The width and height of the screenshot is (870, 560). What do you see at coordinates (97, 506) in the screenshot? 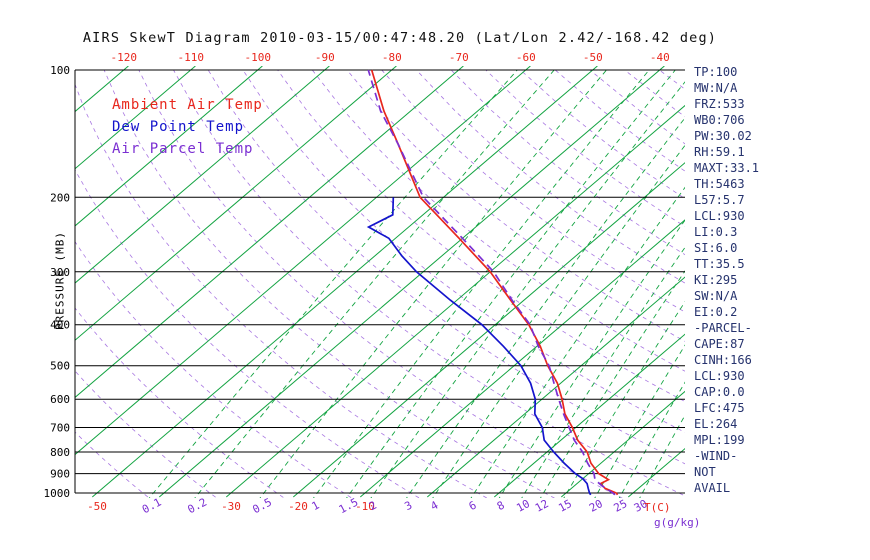
I see `bottom-temp-tick: -50` at bounding box center [97, 506].